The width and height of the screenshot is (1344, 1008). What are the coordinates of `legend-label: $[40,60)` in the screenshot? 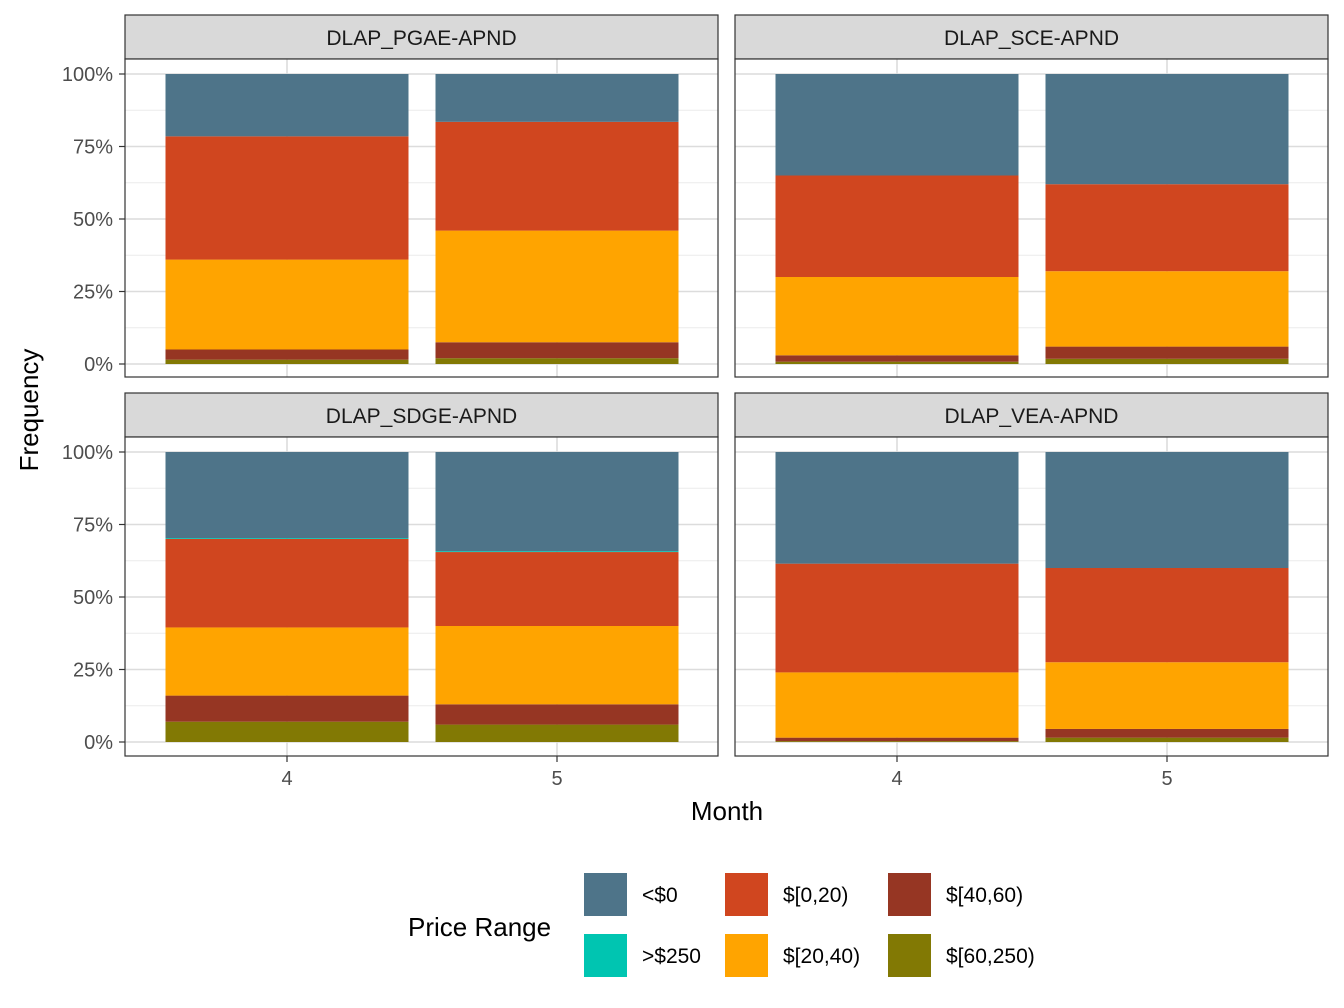 It's located at (984, 895).